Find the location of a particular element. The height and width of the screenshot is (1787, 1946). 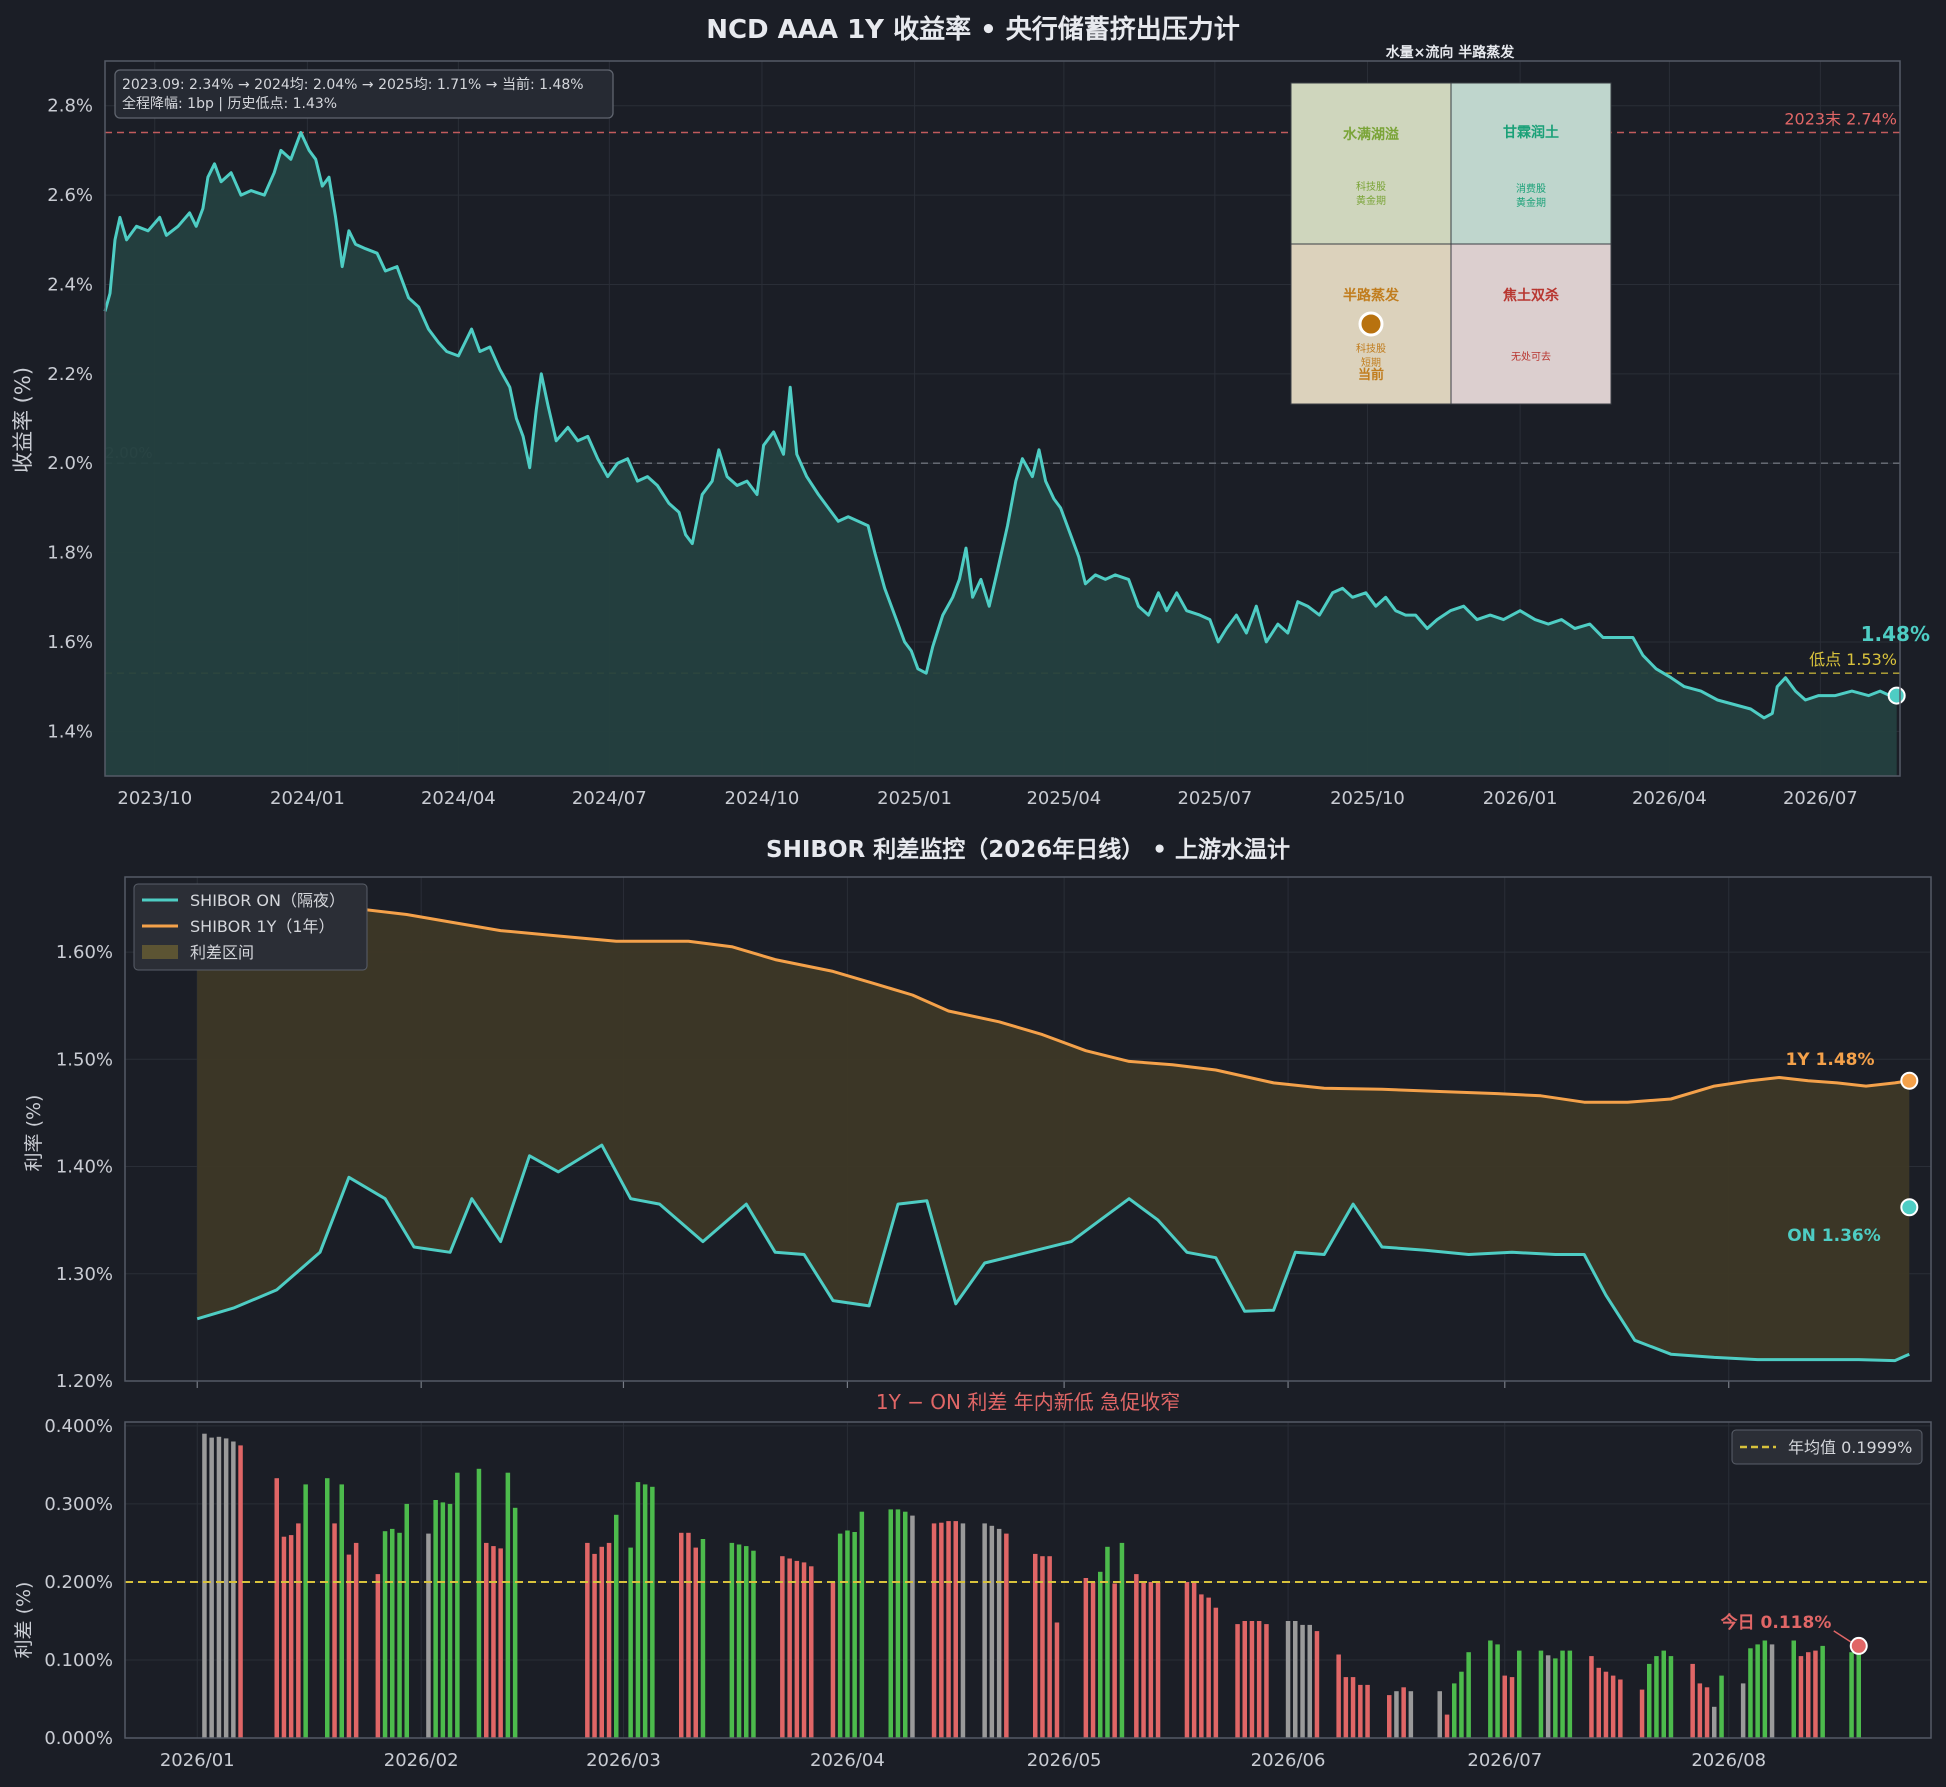

summary-line-2: 全程降幅: 1bp | 历史低点: 1.43% is located at coordinates (229, 103).